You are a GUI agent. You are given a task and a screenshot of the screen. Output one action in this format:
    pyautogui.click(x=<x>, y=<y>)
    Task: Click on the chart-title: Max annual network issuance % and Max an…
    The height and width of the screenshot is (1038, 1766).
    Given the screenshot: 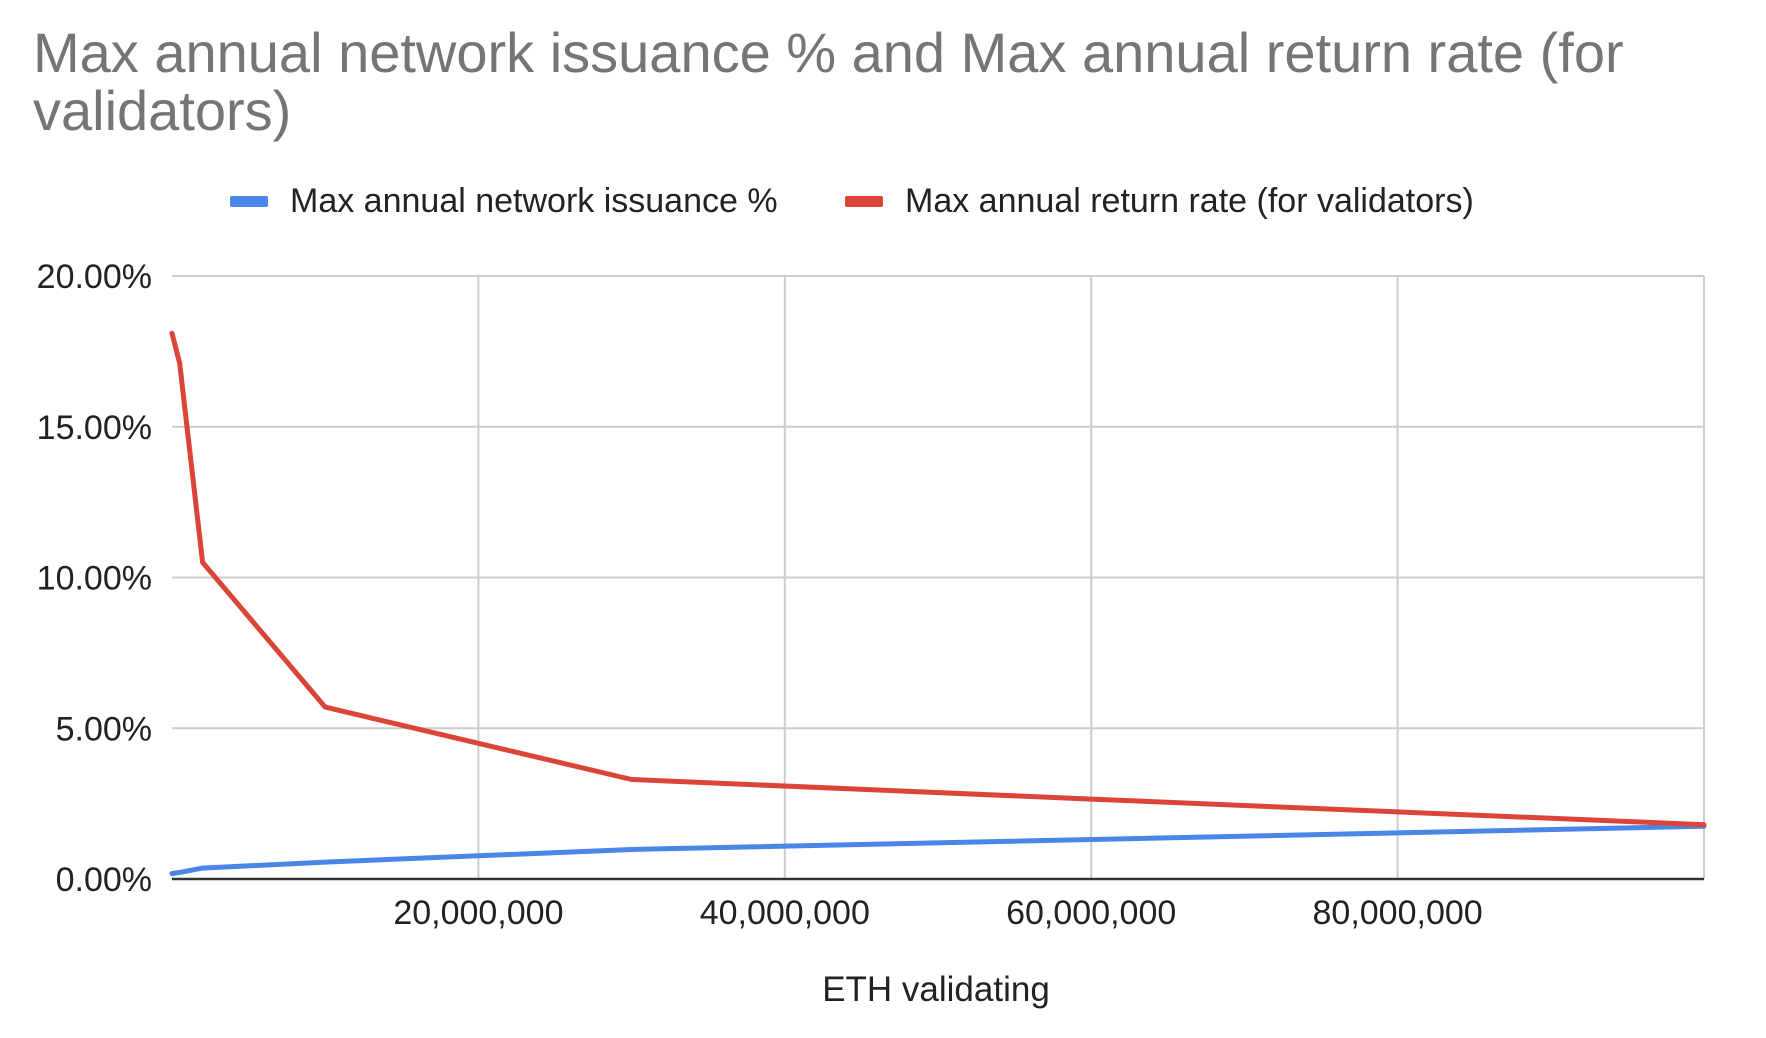 What is the action you would take?
    pyautogui.click(x=828, y=81)
    